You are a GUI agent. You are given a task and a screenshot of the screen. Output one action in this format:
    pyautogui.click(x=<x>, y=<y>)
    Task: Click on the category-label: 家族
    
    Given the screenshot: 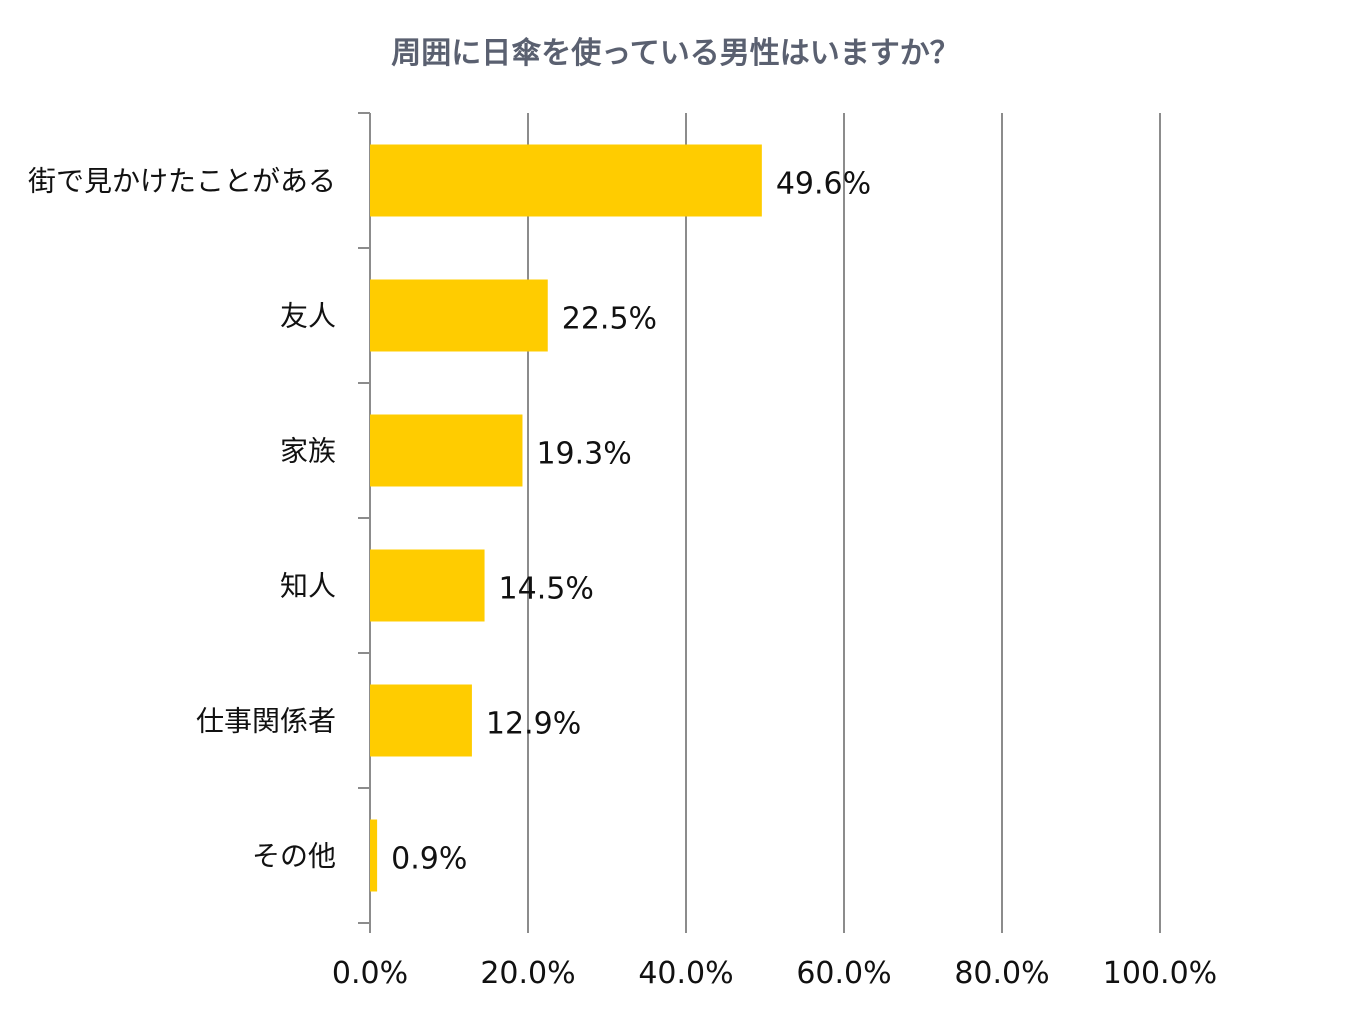 What is the action you would take?
    pyautogui.click(x=308, y=451)
    